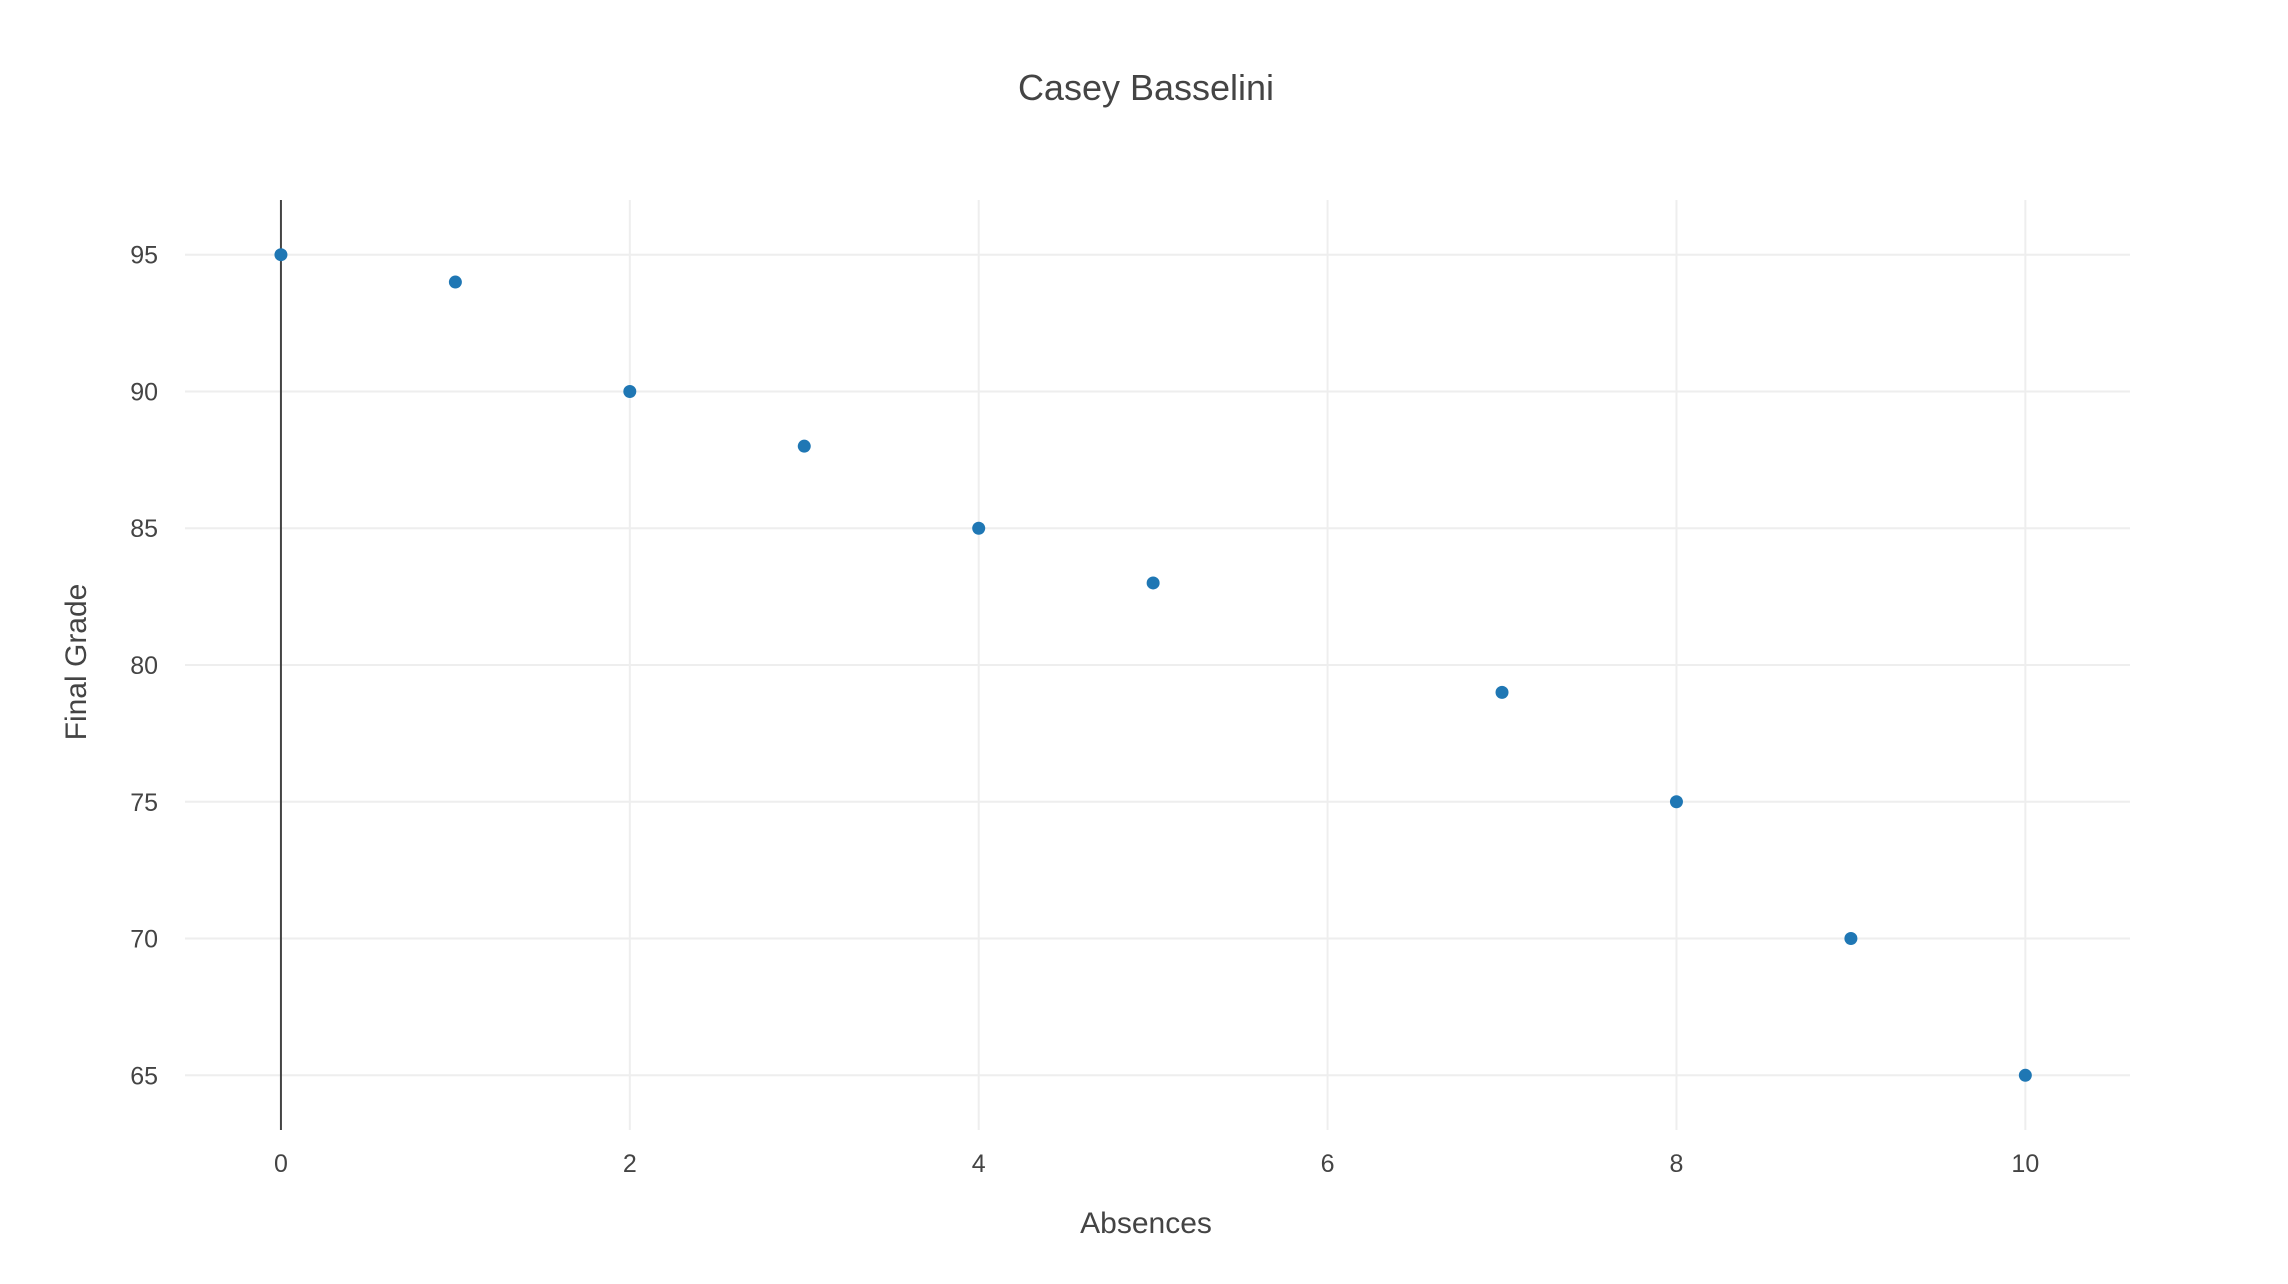  I want to click on y-tick-labels: 65 70 75 80 85 90 95, so click(144, 666).